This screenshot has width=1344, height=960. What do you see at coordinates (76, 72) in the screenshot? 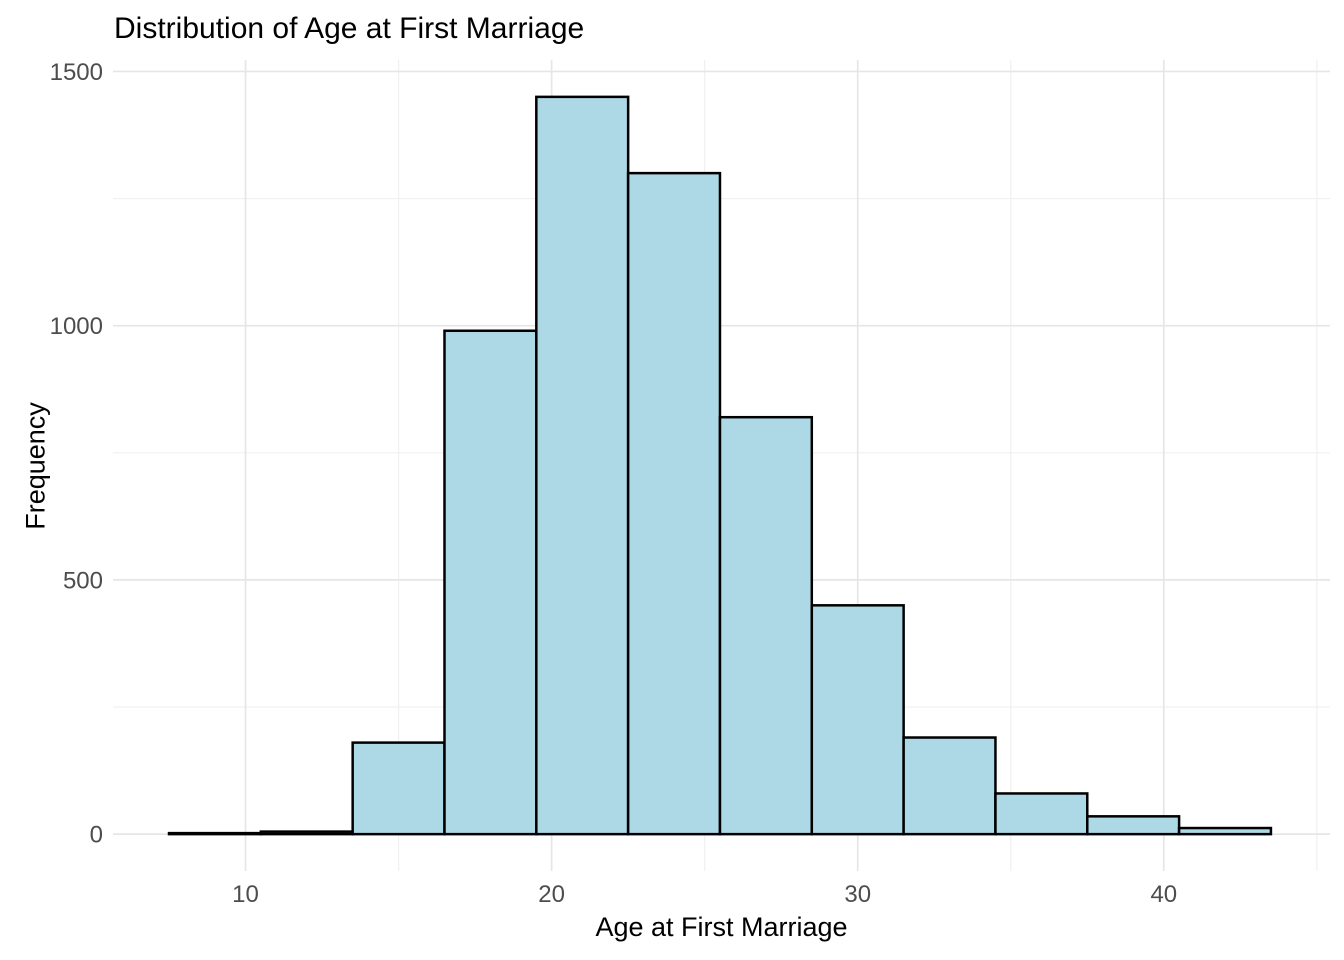
I see `y-tick-label: 1500` at bounding box center [76, 72].